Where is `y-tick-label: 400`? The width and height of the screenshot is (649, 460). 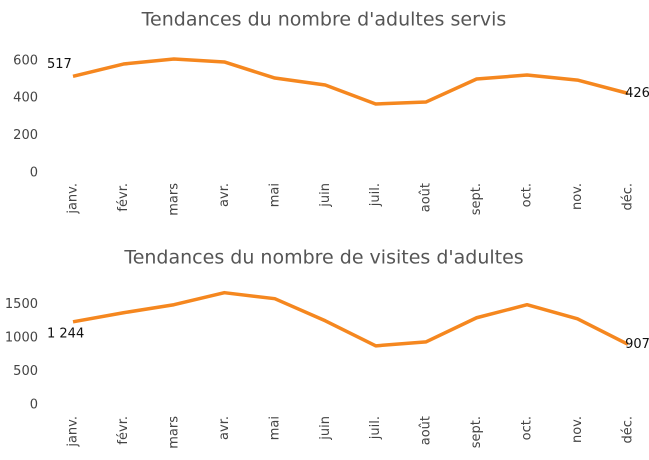 y-tick-label: 400 is located at coordinates (25, 98).